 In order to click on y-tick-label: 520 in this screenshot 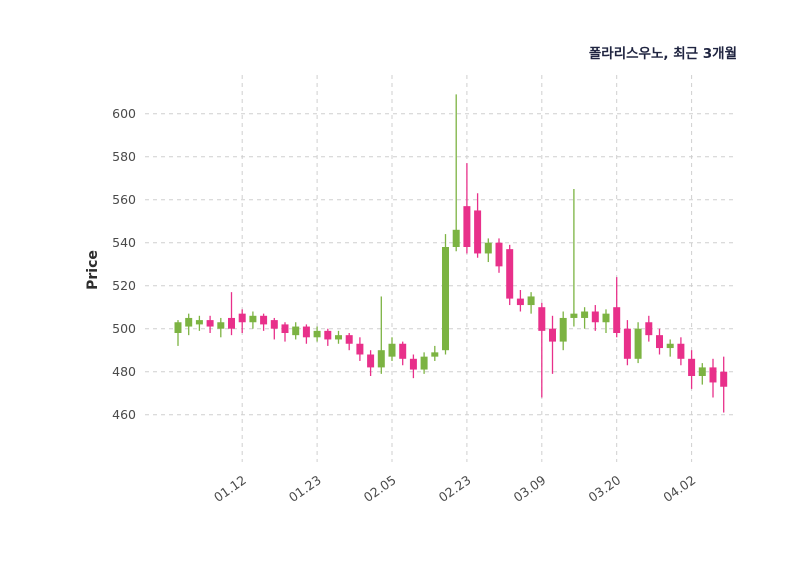, I will do `click(124, 285)`.